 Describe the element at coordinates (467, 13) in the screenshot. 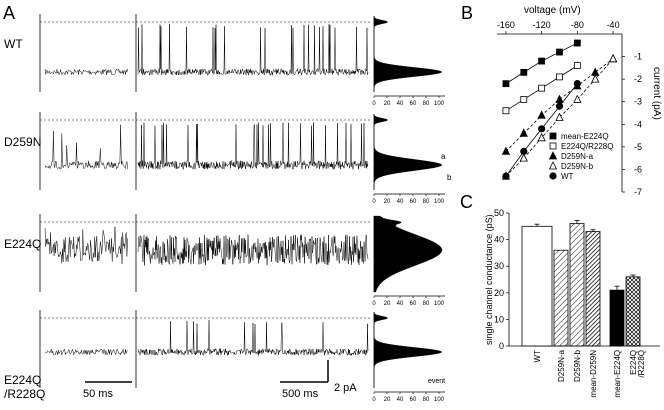

I see `panel-label-b: B` at that location.